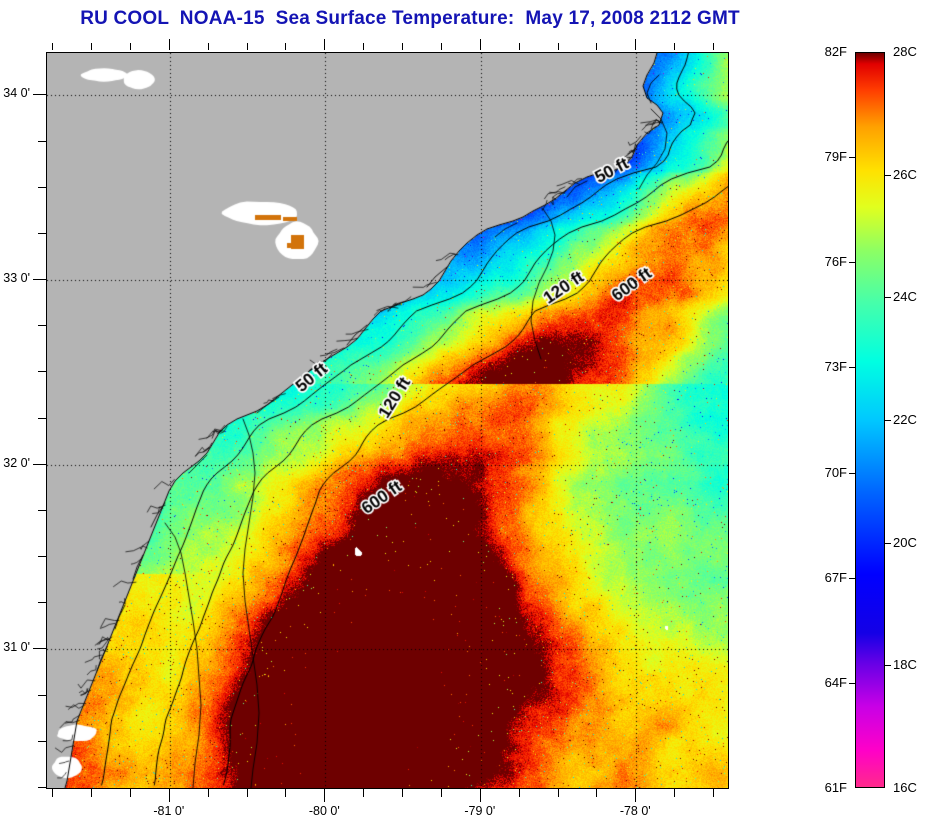 This screenshot has height=818, width=936. Describe the element at coordinates (835, 51) in the screenshot. I see `colorbar-fahrenheit-label-0: 82F` at that location.